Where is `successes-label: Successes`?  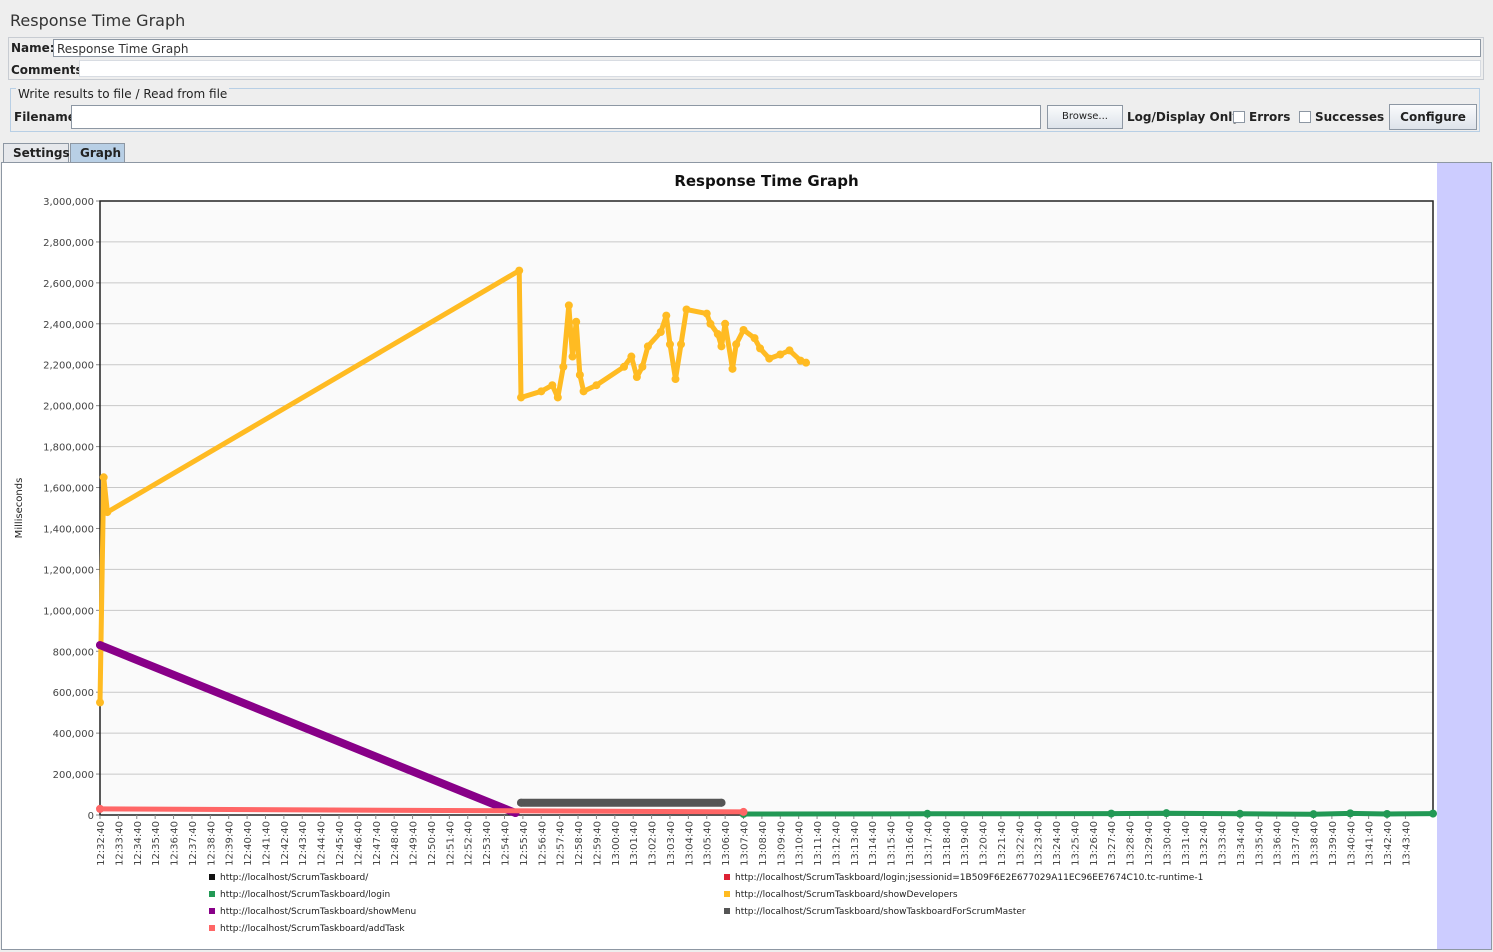 successes-label: Successes is located at coordinates (1350, 117).